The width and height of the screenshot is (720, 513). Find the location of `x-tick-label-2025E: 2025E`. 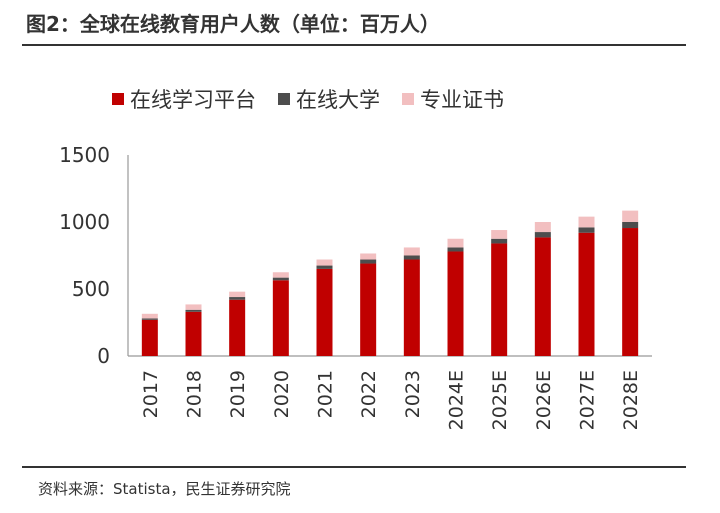

x-tick-label-2025E: 2025E is located at coordinates (500, 400).